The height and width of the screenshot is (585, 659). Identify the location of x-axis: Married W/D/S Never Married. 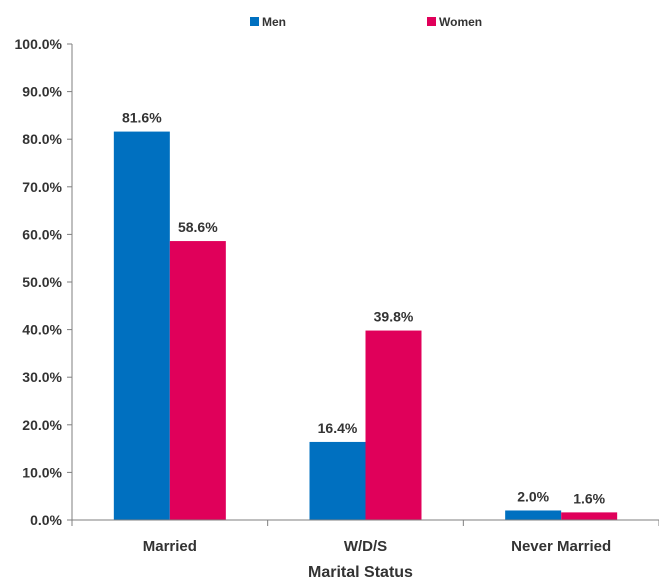
(365, 537).